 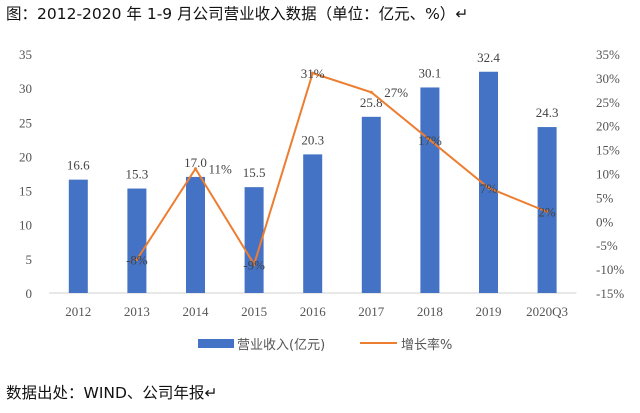 I want to click on legend-bar-swatch, so click(x=216, y=343).